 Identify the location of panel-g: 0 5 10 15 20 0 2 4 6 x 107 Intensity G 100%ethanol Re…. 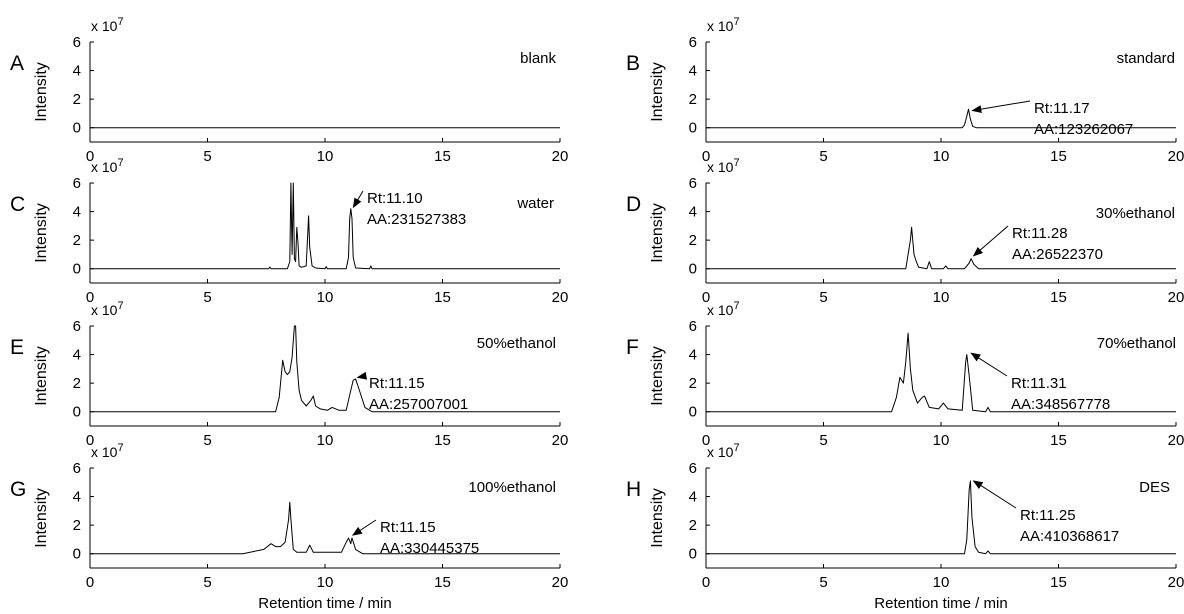
(289, 527).